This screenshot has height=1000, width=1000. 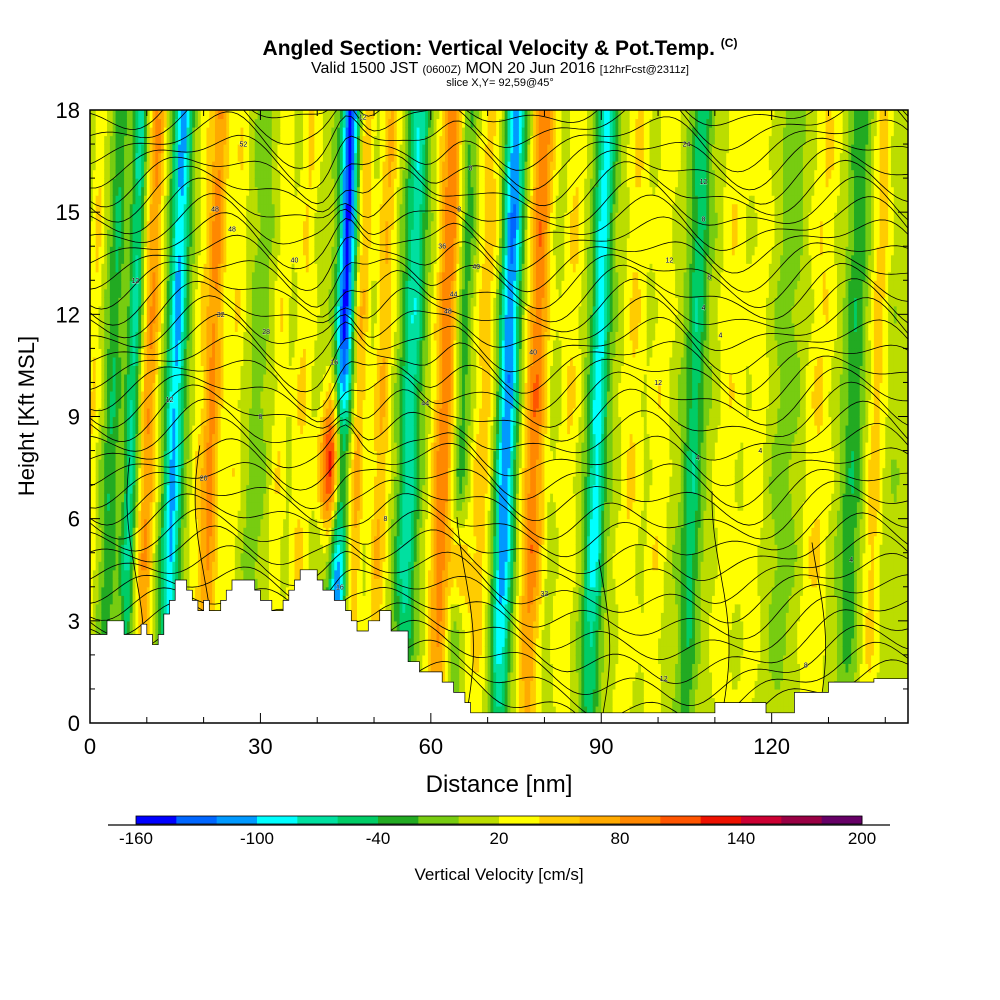 I want to click on valid-date: MON 20 Jun 2016, so click(x=530, y=68).